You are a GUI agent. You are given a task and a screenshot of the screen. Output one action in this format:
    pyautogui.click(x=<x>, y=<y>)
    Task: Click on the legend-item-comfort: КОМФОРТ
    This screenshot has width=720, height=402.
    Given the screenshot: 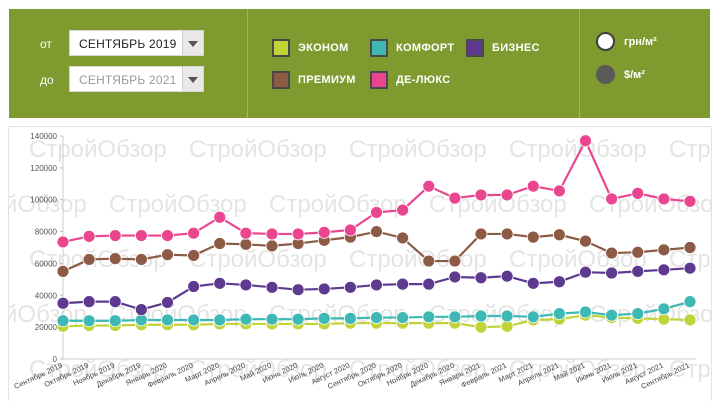 What is the action you would take?
    pyautogui.click(x=412, y=48)
    